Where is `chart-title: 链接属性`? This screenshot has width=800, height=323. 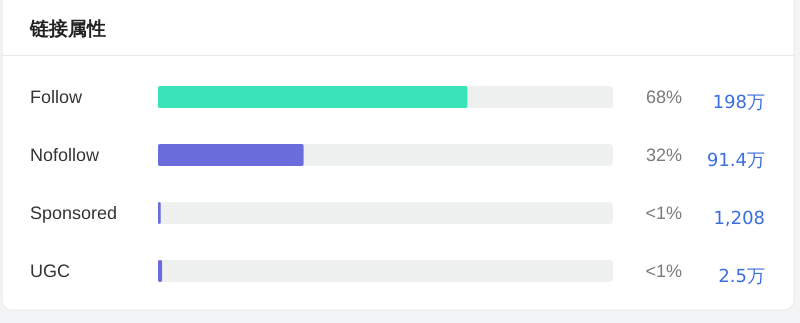 chart-title: 链接属性 is located at coordinates (67, 29).